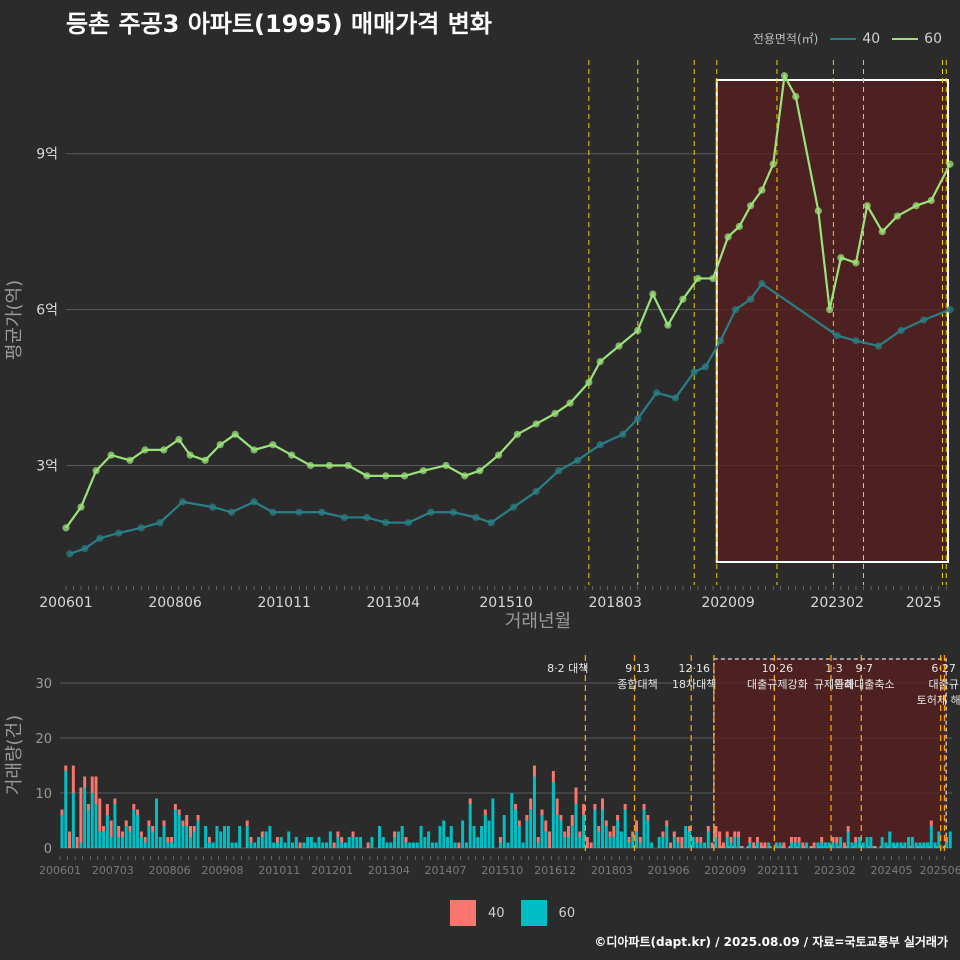 The image size is (960, 960). Describe the element at coordinates (43, 794) in the screenshot. I see `y-tick-label-bottom: 10` at that location.